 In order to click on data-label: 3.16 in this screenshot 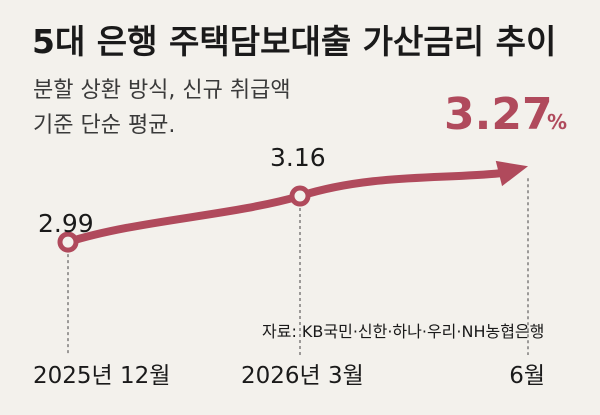, I will do `click(298, 157)`.